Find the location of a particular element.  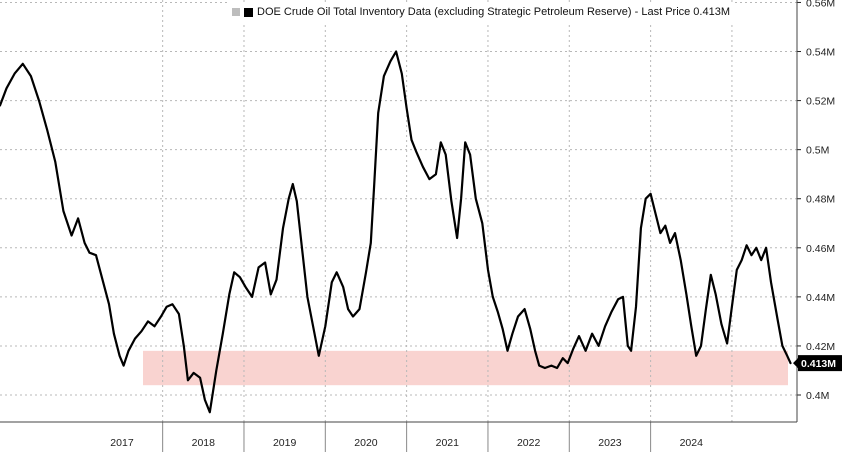

x-tick-label: 2021 is located at coordinates (448, 443).